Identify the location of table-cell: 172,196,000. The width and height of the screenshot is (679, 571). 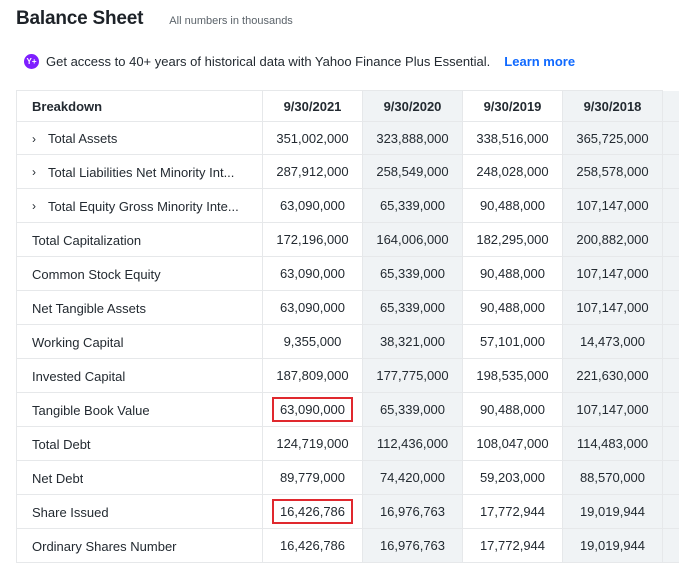
(312, 239).